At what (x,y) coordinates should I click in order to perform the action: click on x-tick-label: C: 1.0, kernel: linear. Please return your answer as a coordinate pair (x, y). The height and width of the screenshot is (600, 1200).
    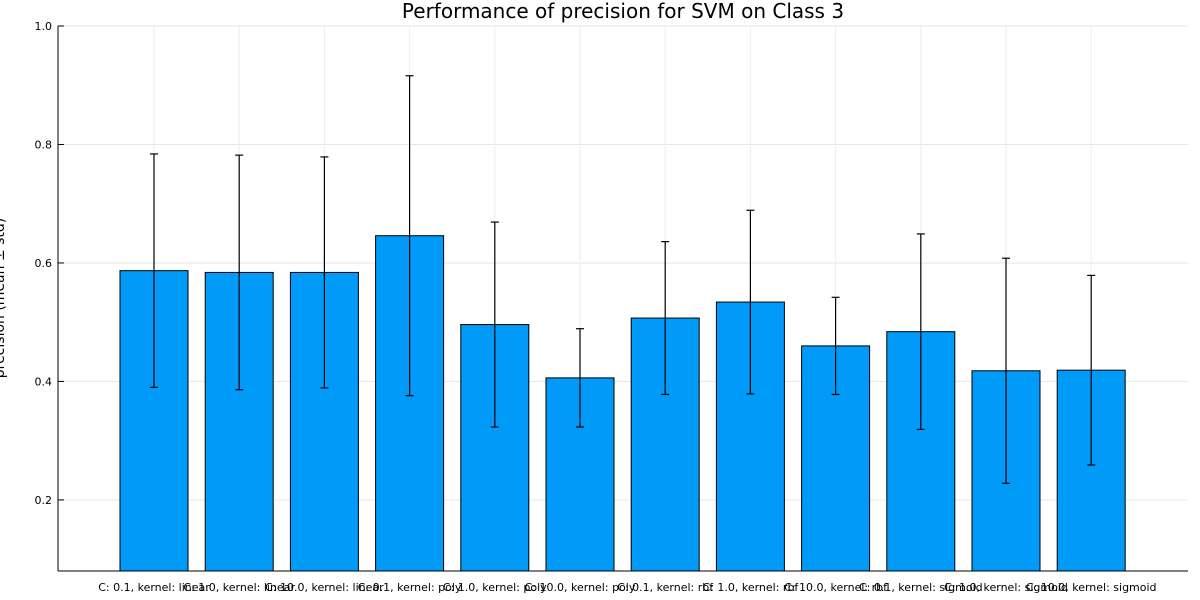
    Looking at the image, I should click on (239, 587).